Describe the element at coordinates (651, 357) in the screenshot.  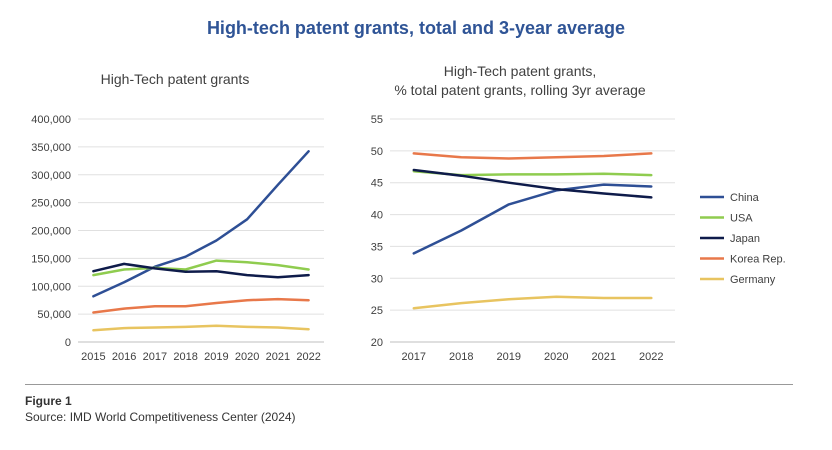
I see `right-chart-x-tick-label: 2022` at that location.